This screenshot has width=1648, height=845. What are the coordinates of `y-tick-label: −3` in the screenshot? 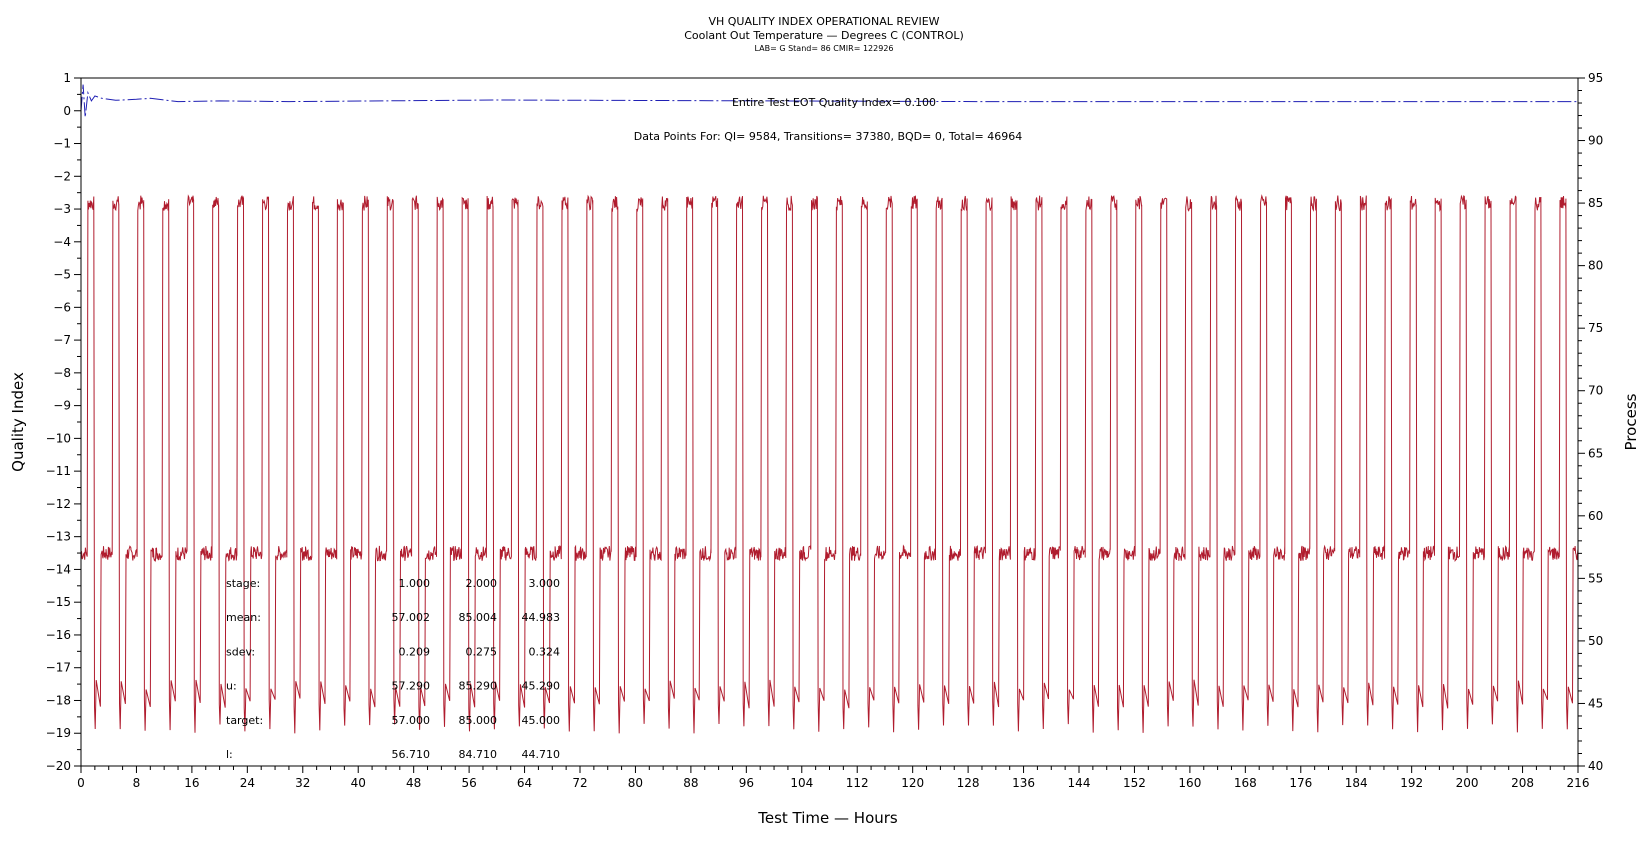 It's located at (62, 209).